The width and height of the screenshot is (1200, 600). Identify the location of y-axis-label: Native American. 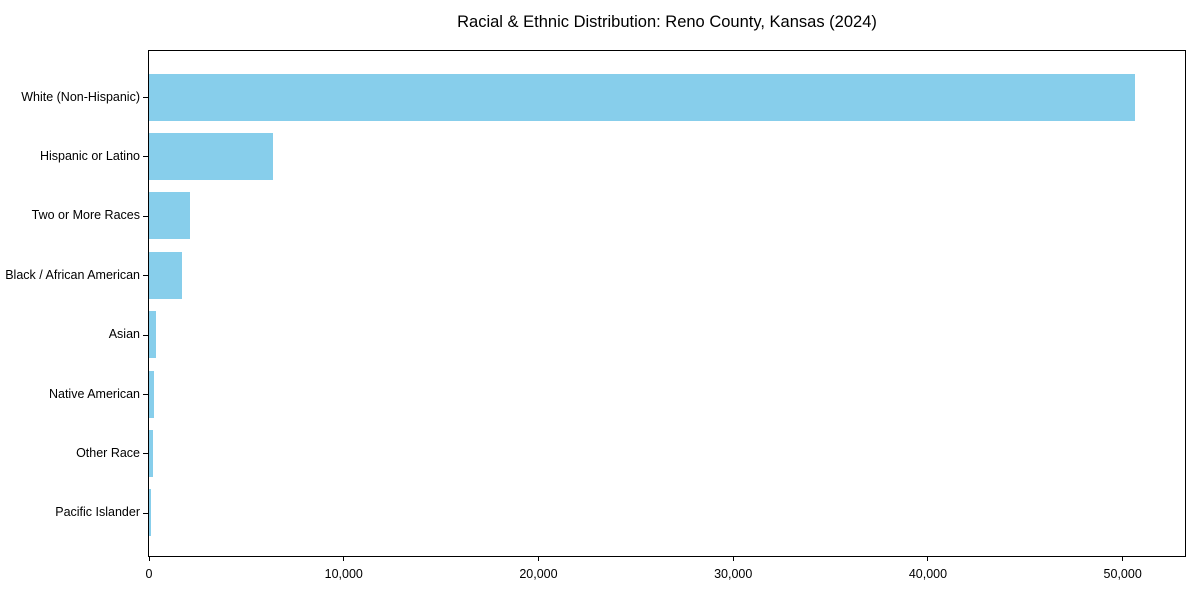
(94, 393).